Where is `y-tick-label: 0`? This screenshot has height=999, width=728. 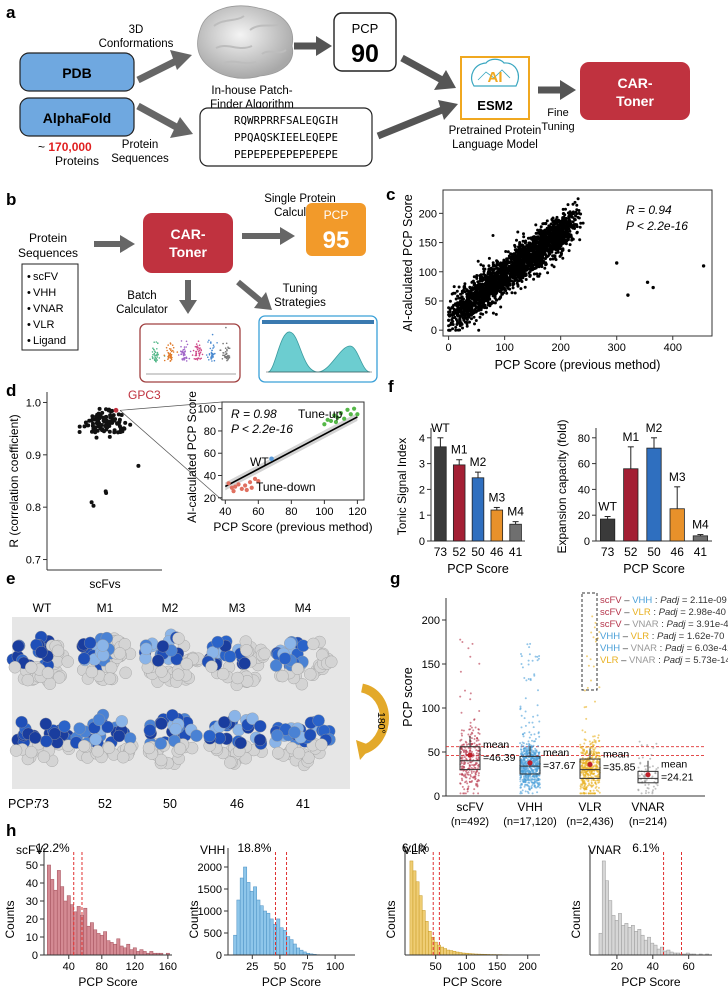
y-tick-label: 0 is located at coordinates (437, 797).